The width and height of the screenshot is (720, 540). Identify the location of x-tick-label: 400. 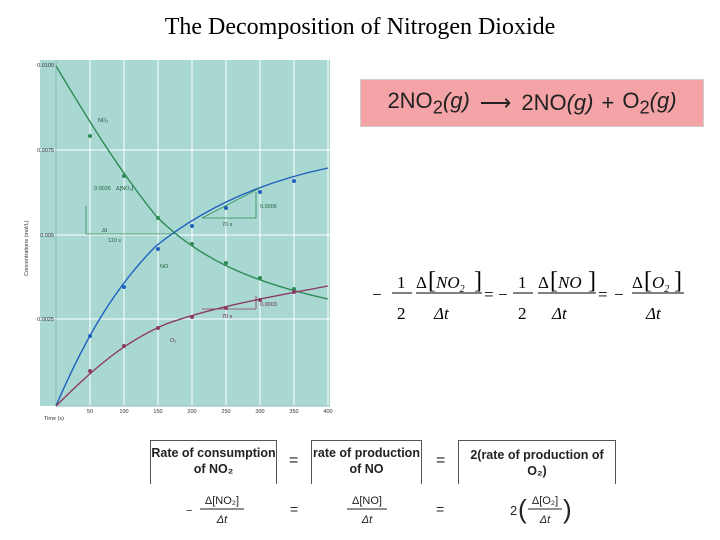
(327, 412).